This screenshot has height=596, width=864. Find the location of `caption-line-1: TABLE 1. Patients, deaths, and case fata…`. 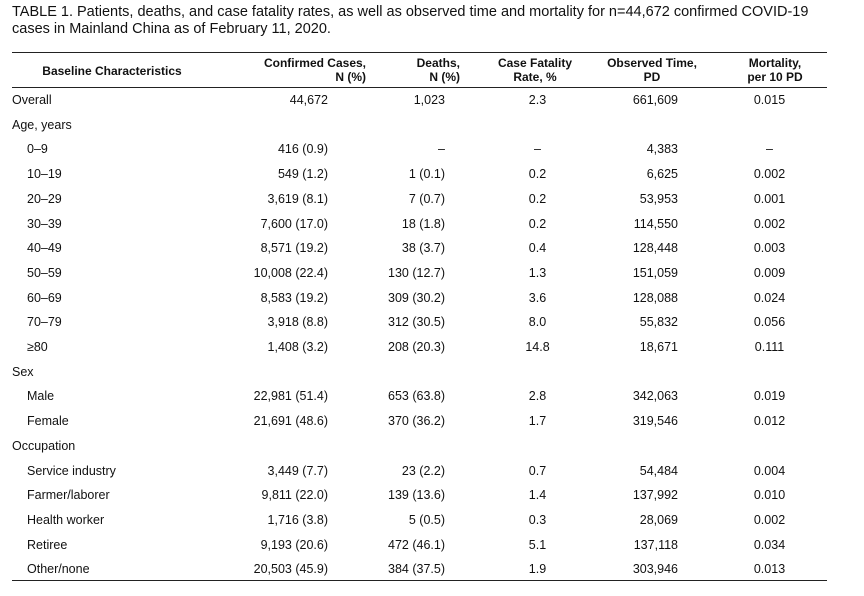

caption-line-1: TABLE 1. Patients, deaths, and case fata… is located at coordinates (410, 12).